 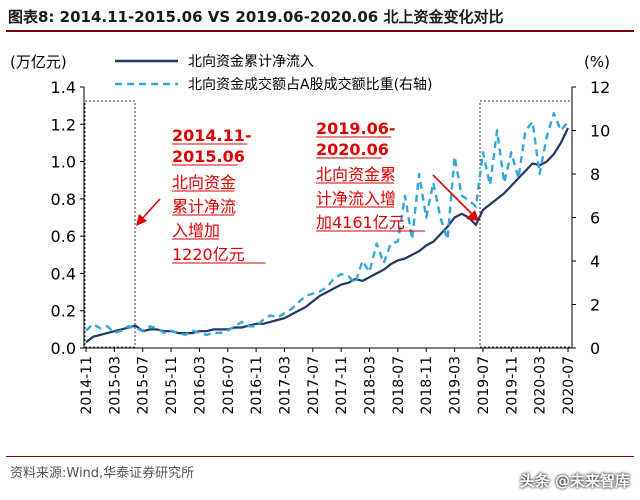 I want to click on x-tick-label: 2014-11, so click(x=87, y=385).